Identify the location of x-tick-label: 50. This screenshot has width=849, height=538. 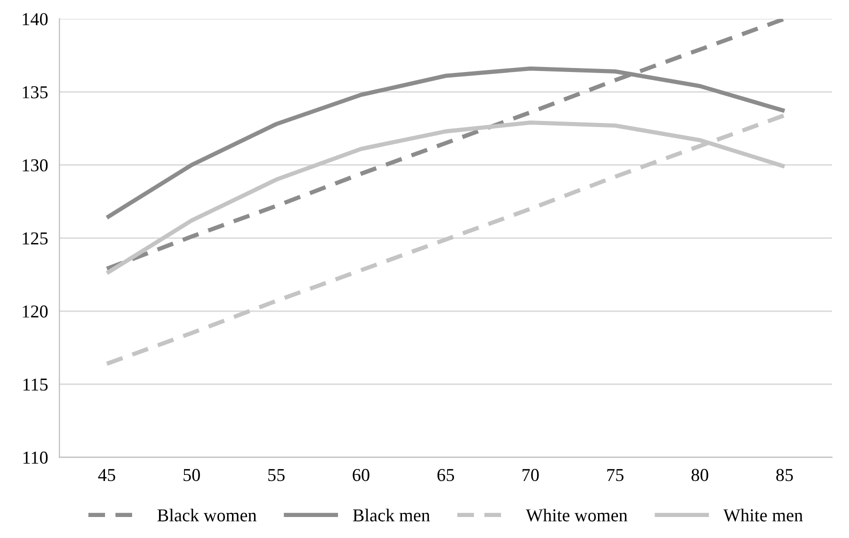
(192, 475).